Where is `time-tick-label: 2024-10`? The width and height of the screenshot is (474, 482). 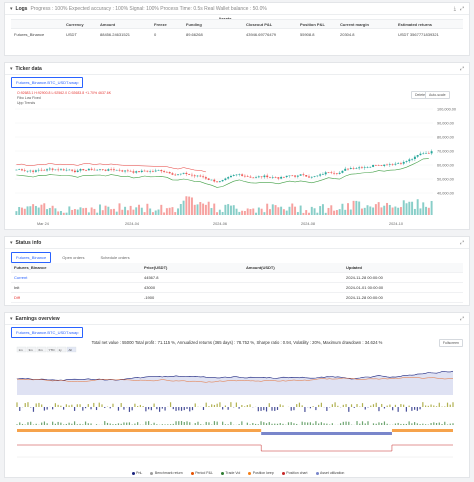 time-tick-label: 2024-10 is located at coordinates (396, 224).